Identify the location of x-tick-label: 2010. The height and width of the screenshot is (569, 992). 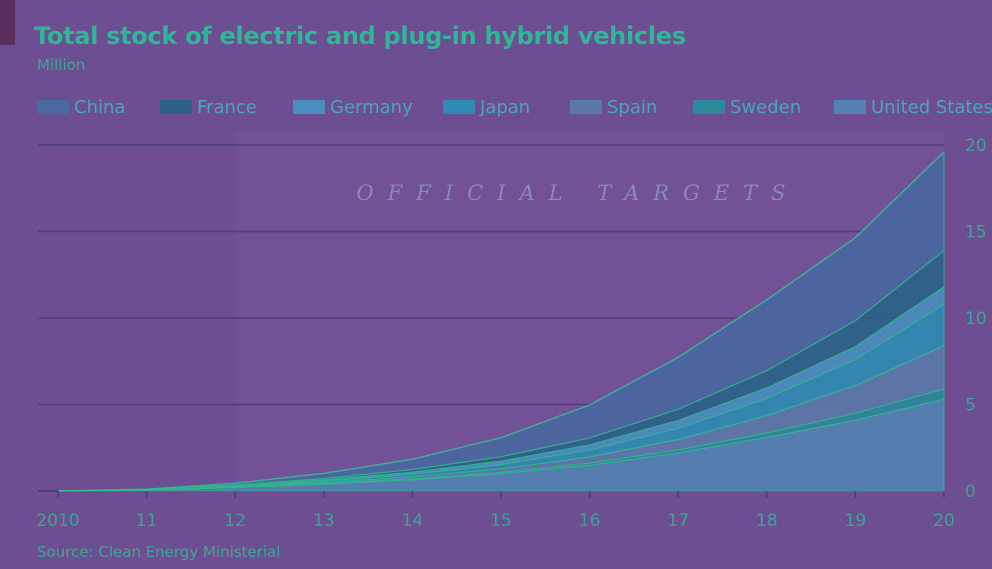
(57, 521).